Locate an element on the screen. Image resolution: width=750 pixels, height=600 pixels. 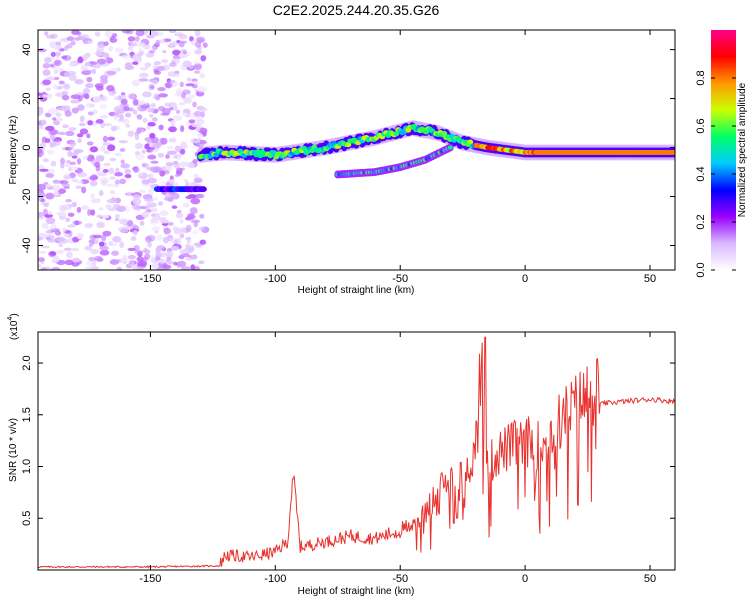
spectrogram-x-axis-label: Height of straight line (km) is located at coordinates (356, 290).